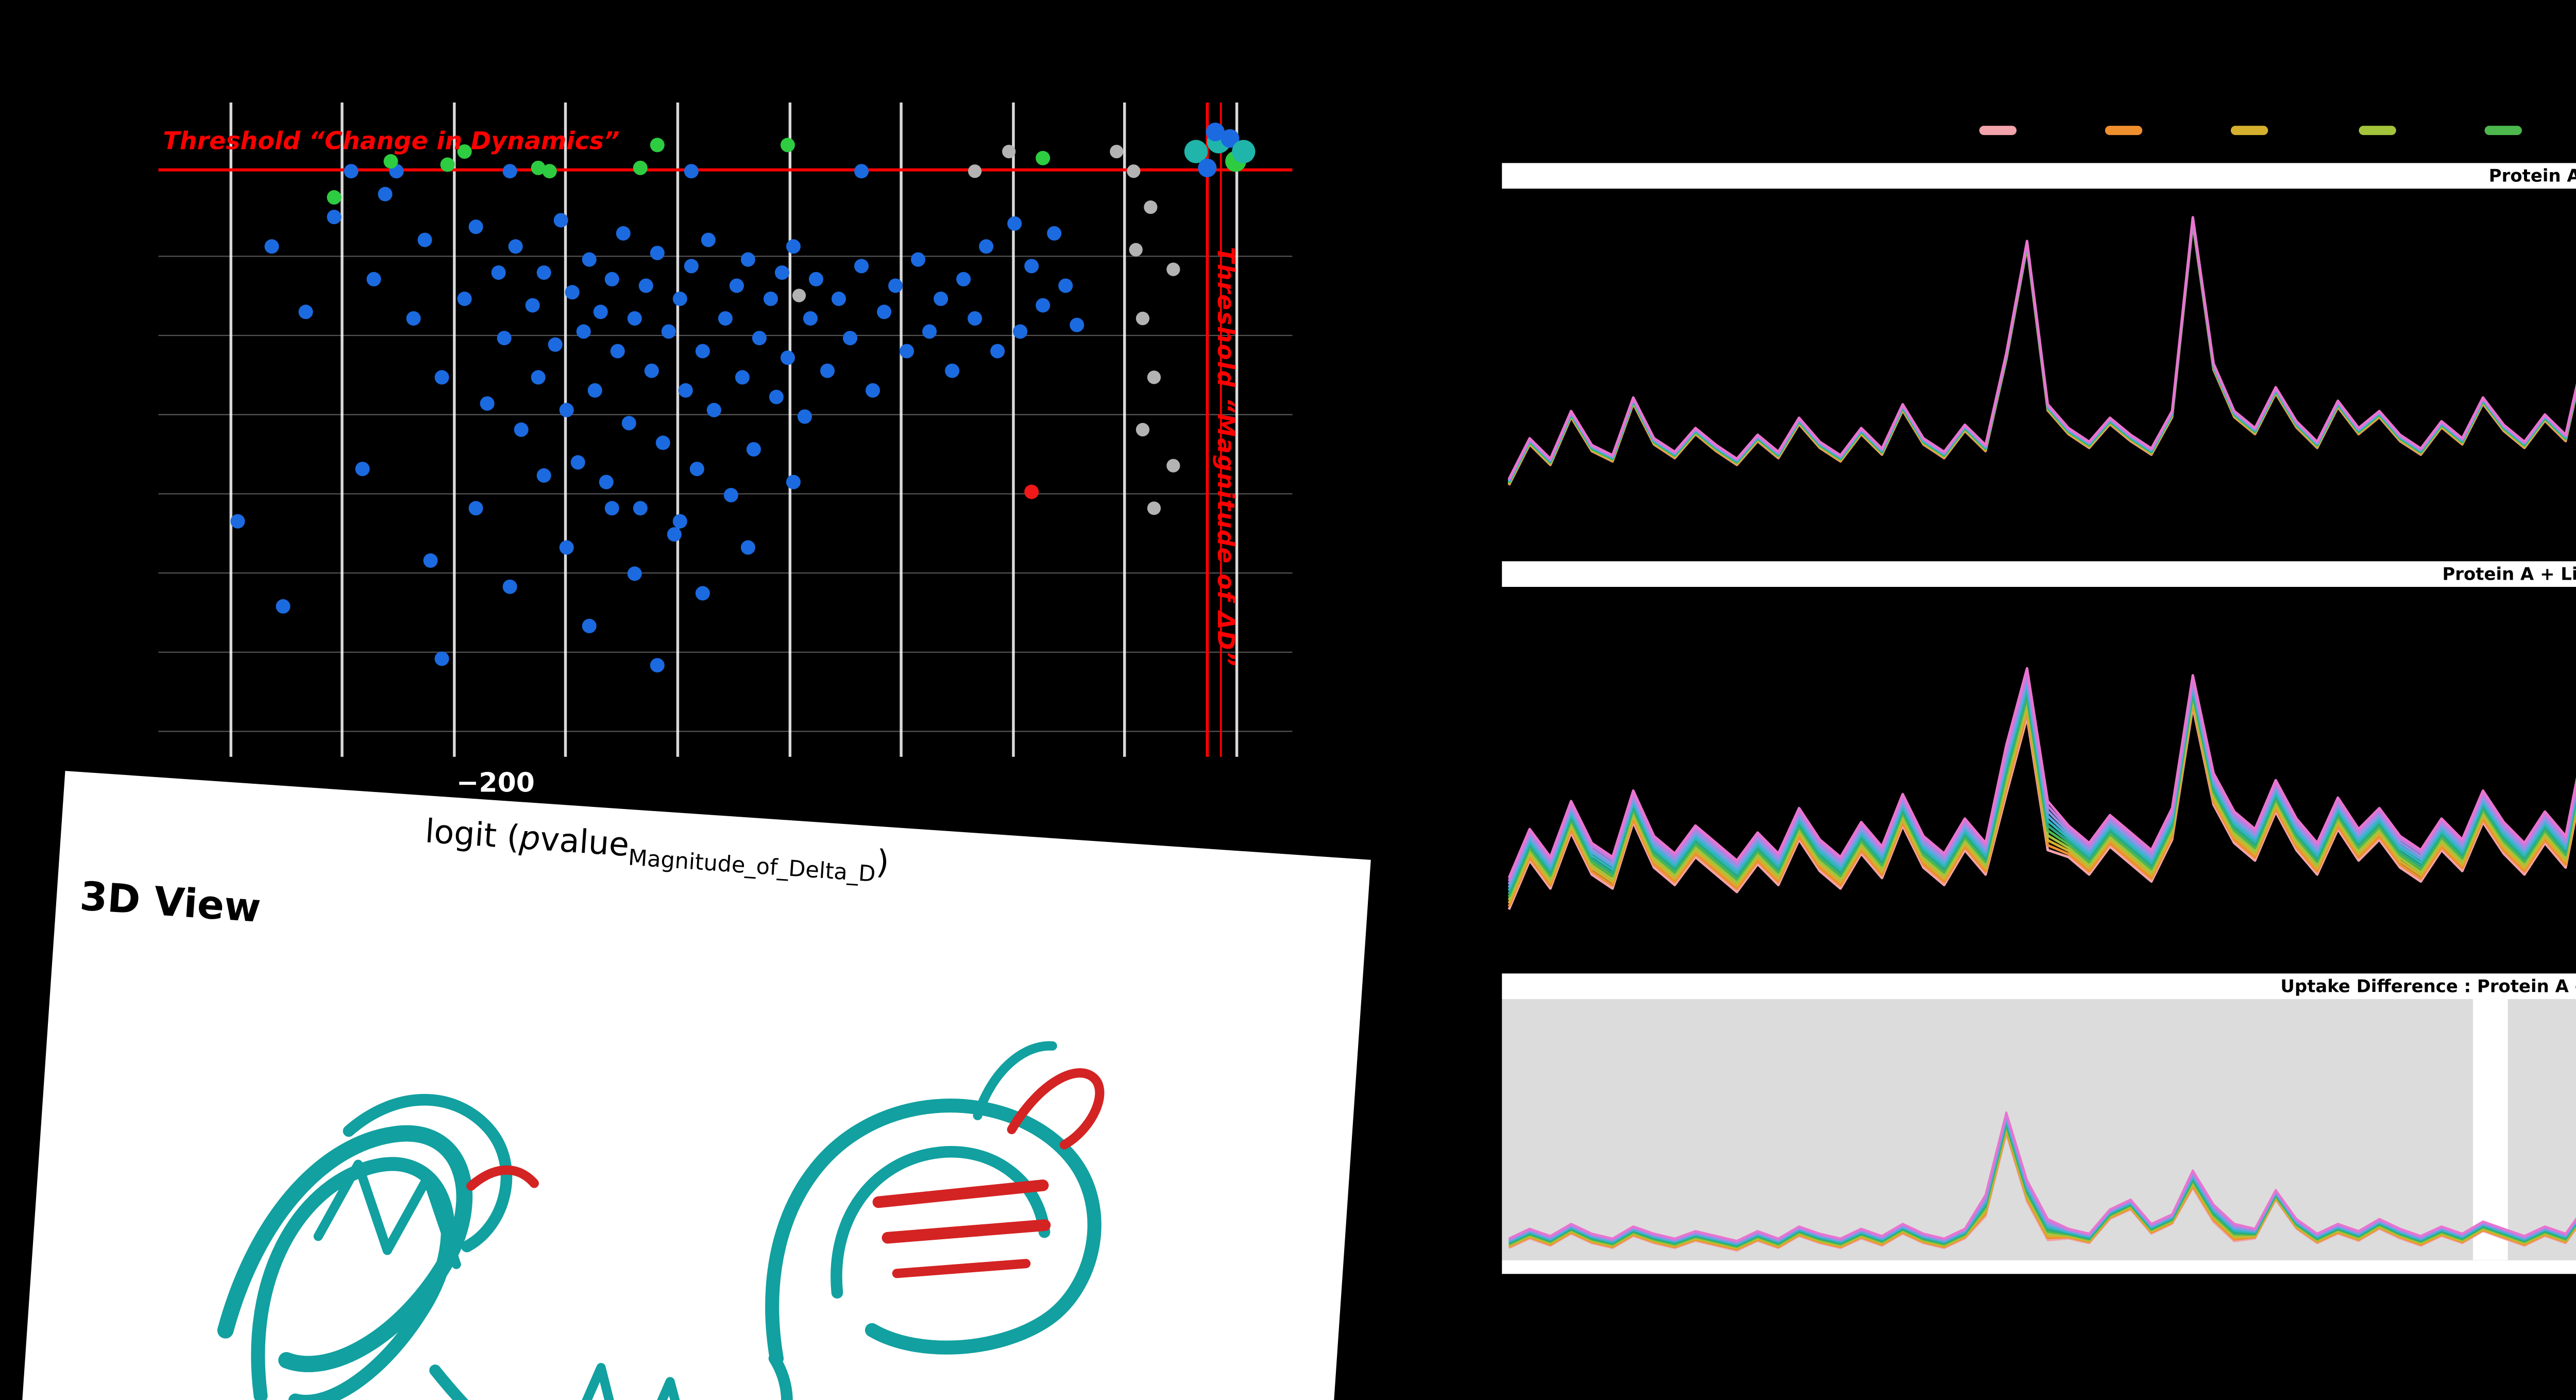  Describe the element at coordinates (1223, 457) in the screenshot. I see `threshold-magnitude-label: Threshold “Magnitude of ΔD”` at that location.